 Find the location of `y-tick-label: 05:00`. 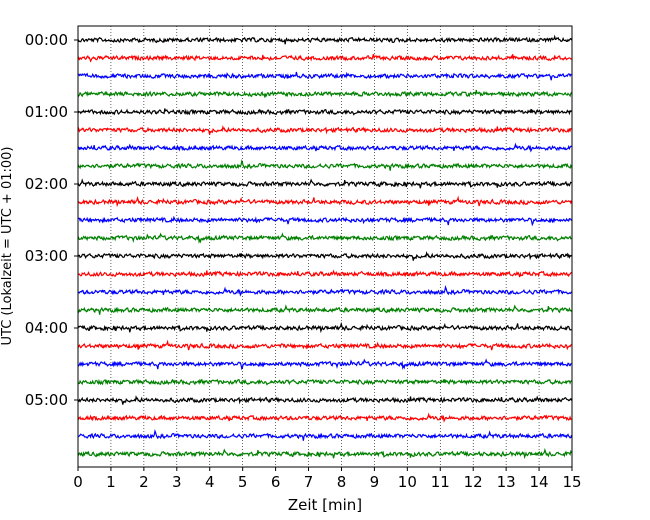

y-tick-label: 05:00 is located at coordinates (46, 400).